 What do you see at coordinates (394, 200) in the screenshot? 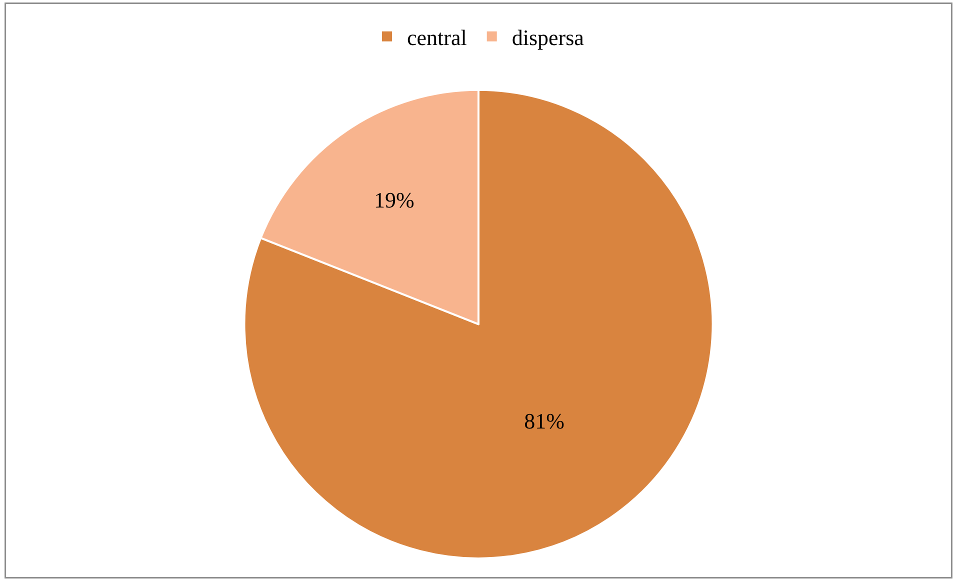
I see `data-label: 19%` at bounding box center [394, 200].